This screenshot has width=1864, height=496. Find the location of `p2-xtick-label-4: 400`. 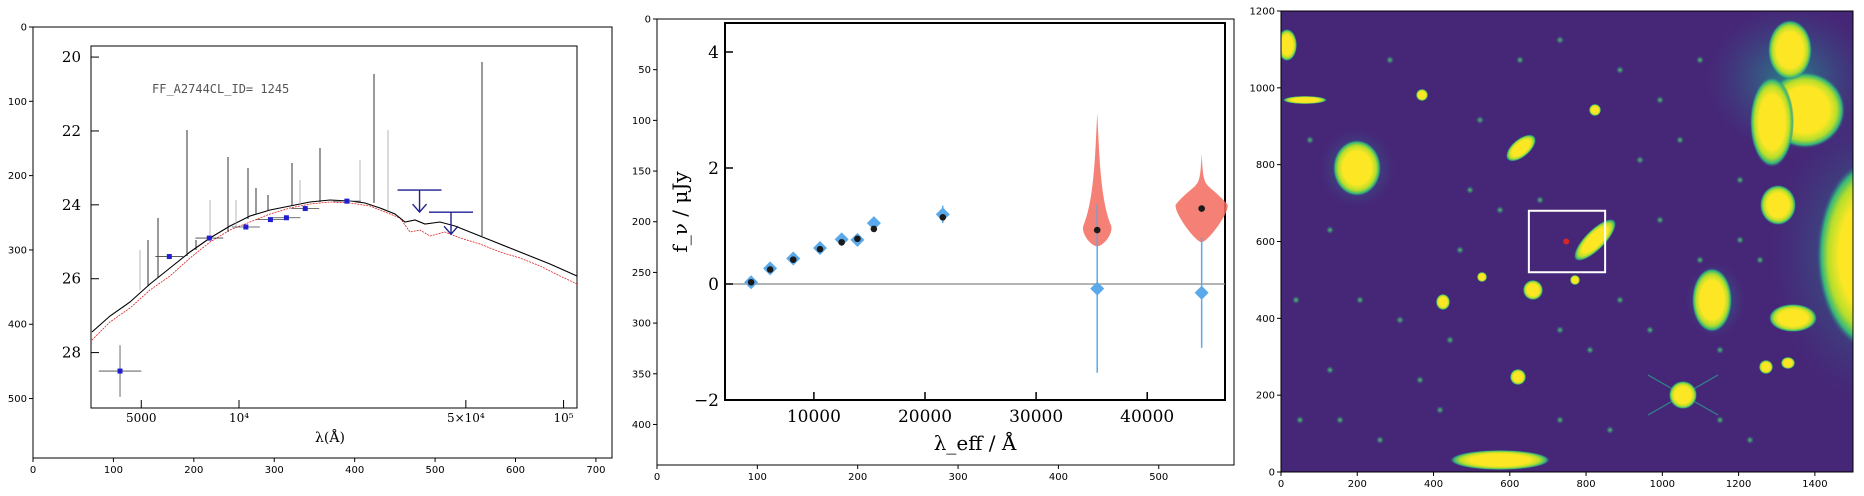

p2-xtick-label-4: 400 is located at coordinates (1058, 477).